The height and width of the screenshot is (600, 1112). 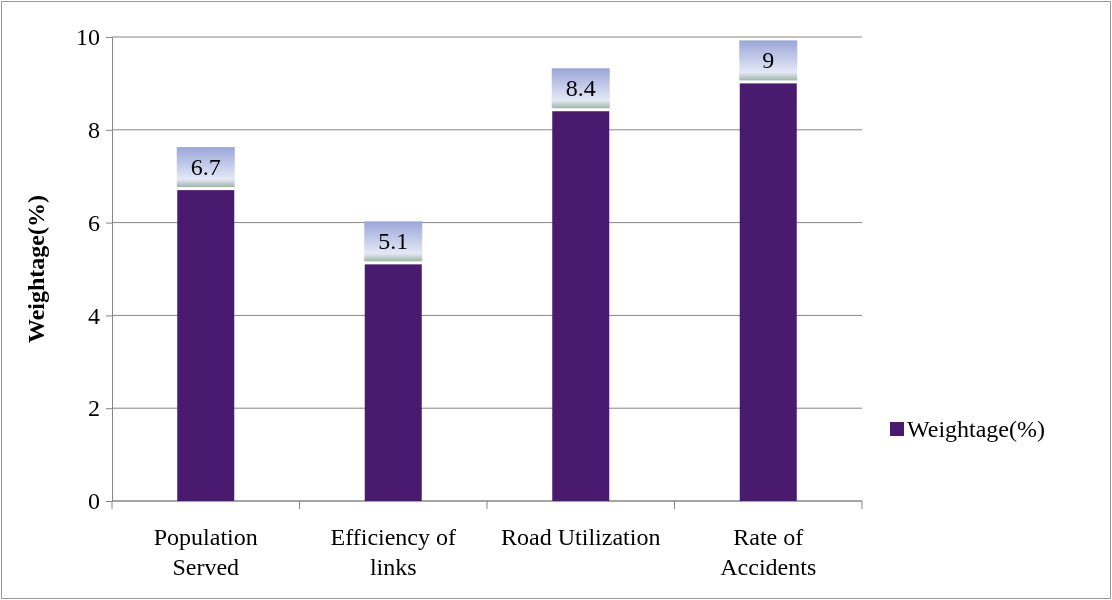 I want to click on y-tick-label: 4, so click(x=94, y=315).